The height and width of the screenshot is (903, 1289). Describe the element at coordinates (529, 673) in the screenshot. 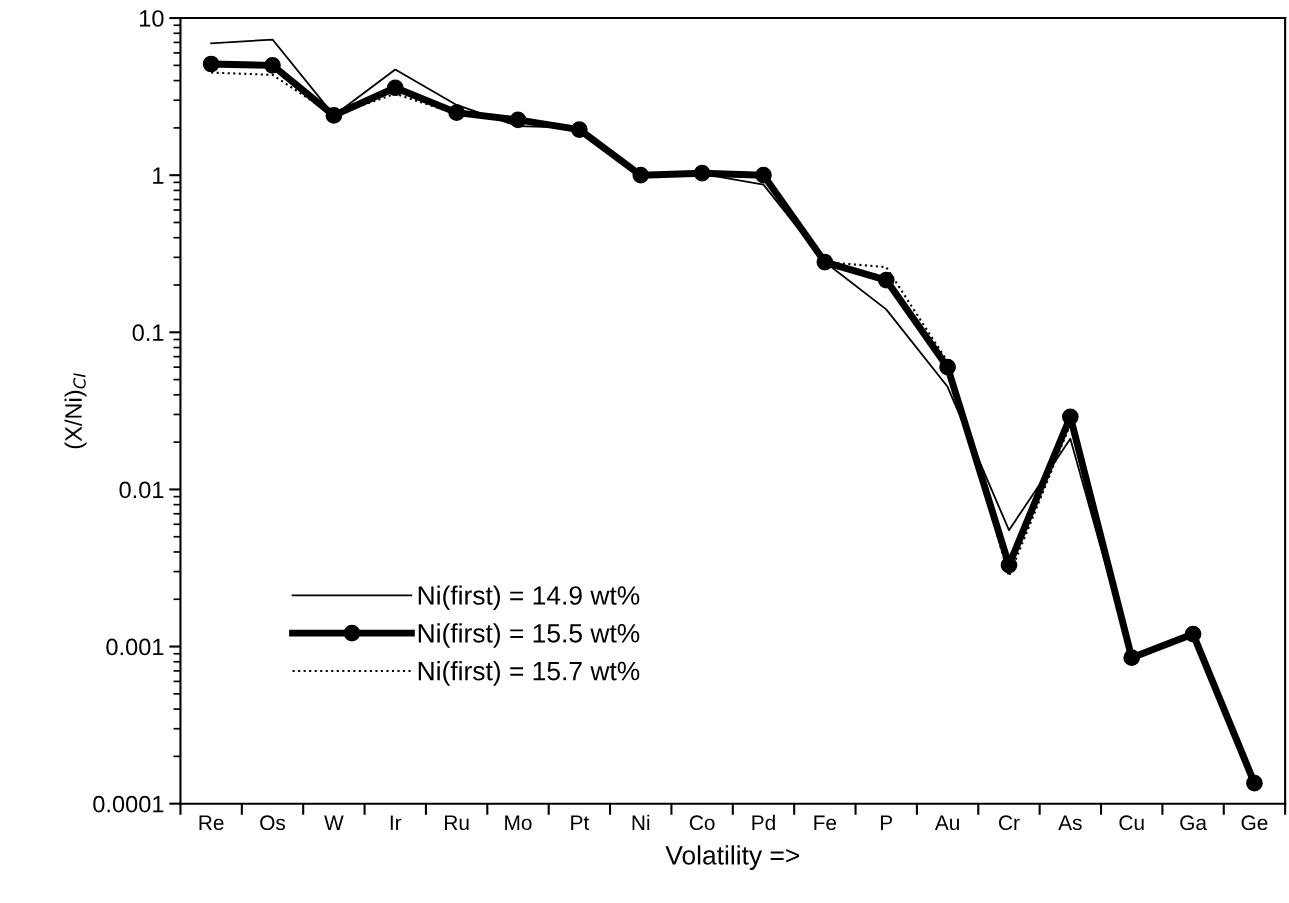

I see `legend-label: Ni(first) = 15.7 wt%` at that location.